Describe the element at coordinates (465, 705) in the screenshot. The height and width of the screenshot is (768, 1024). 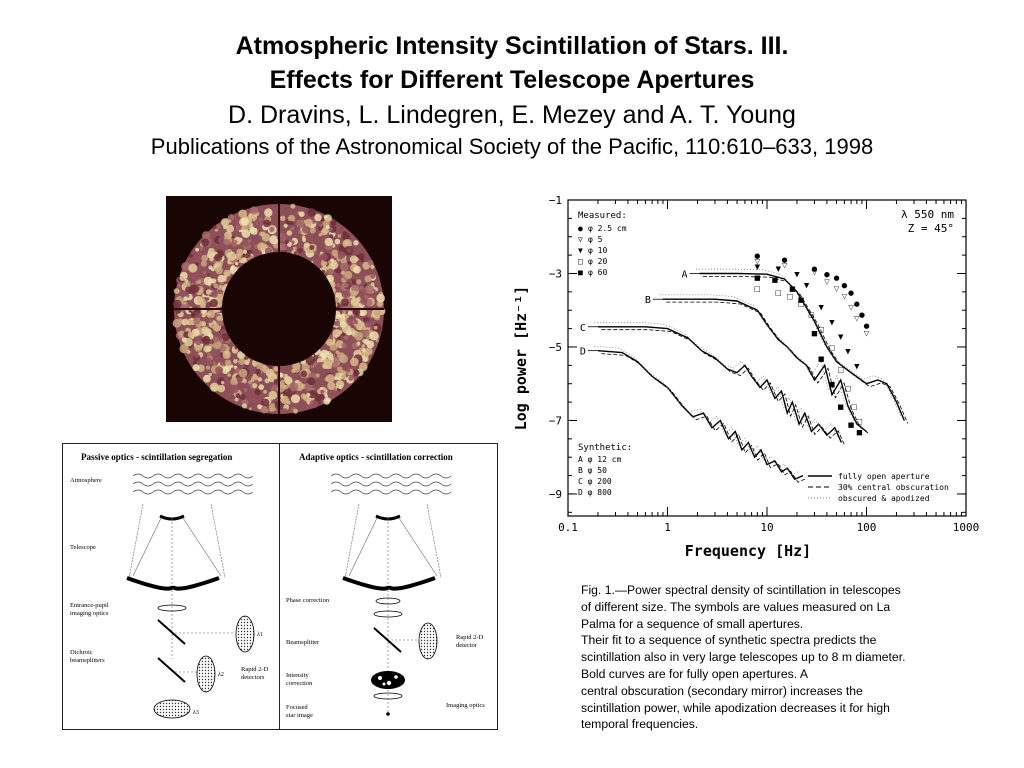
I see `label-imaging-optics: Imaging optics` at that location.